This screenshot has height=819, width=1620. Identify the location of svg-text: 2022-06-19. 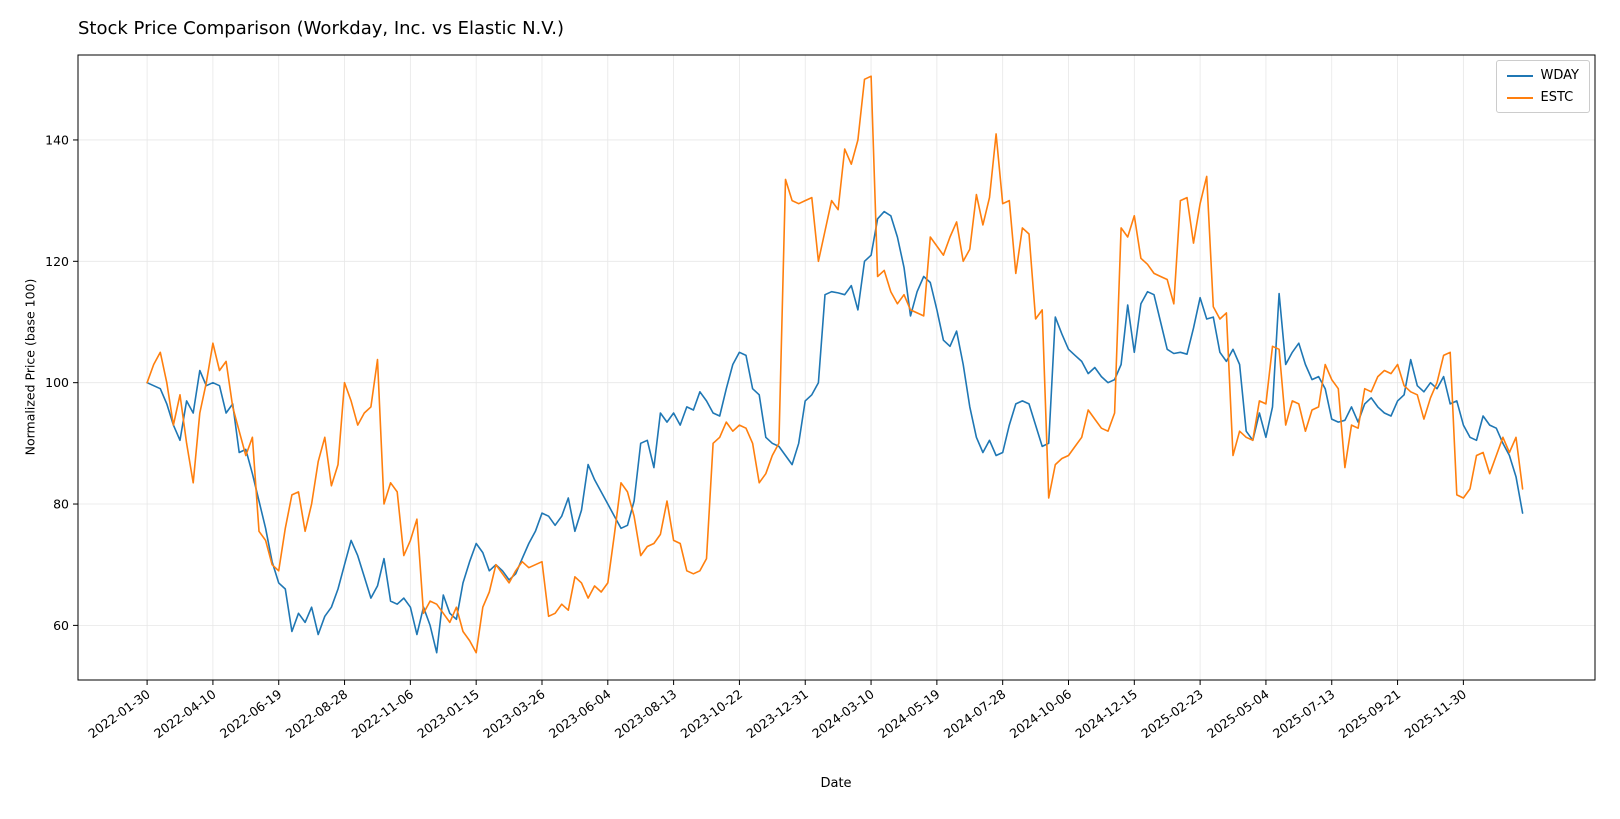
(251, 713).